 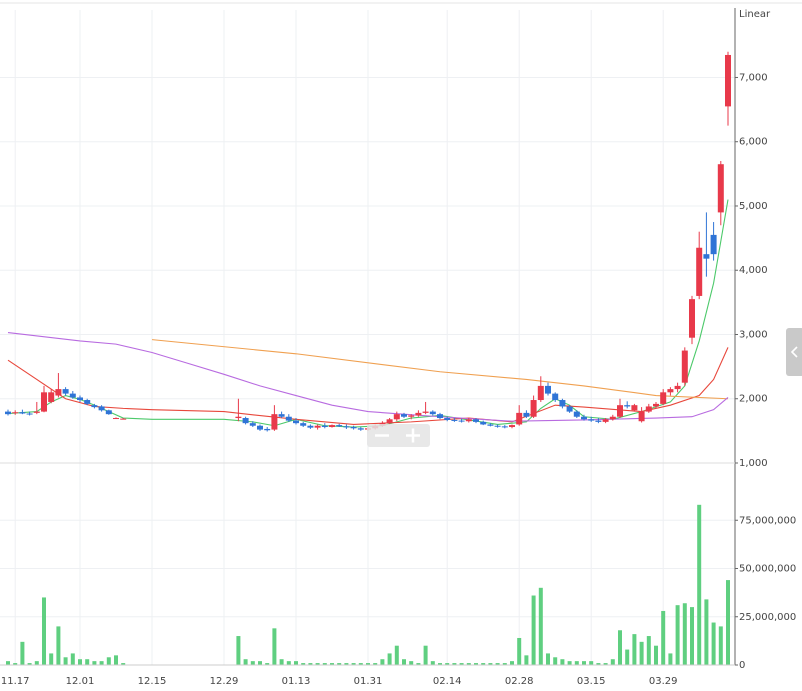 What do you see at coordinates (755, 14) in the screenshot?
I see `scale-label: Linear` at bounding box center [755, 14].